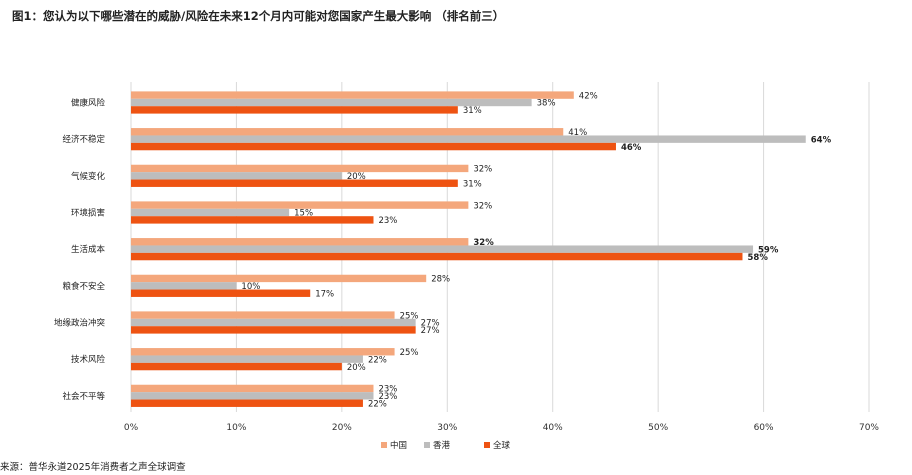 The width and height of the screenshot is (912, 475). Describe the element at coordinates (631, 148) in the screenshot. I see `data-label: 46%` at that location.